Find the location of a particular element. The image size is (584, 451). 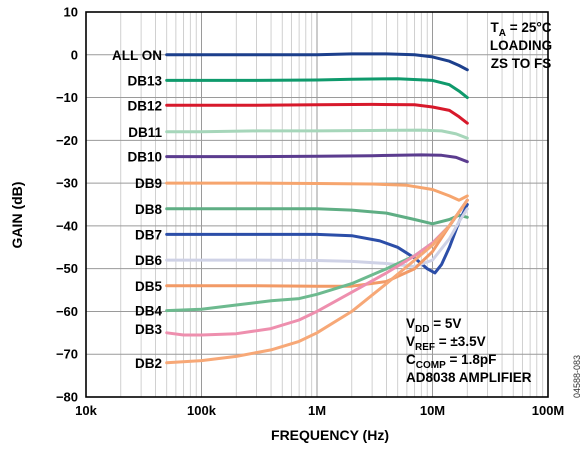

y-tick-label: −70 is located at coordinates (67, 354).